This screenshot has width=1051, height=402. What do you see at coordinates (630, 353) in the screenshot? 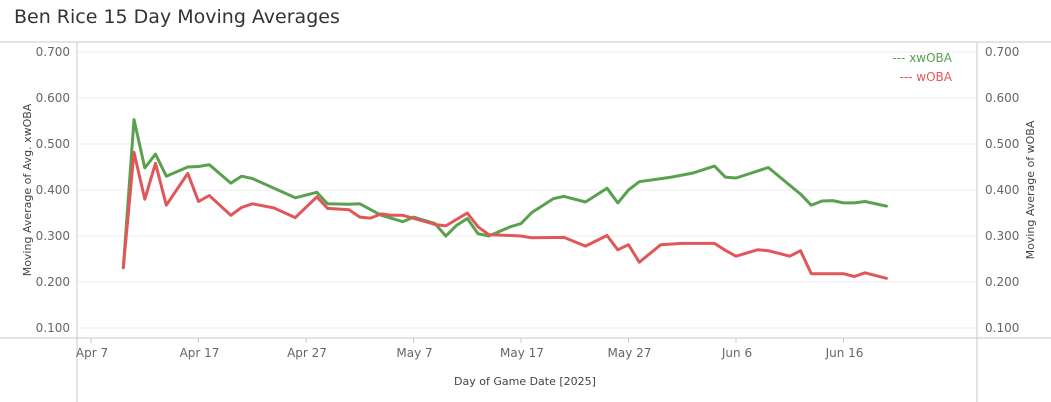
I see `x-tick-label: May 27` at bounding box center [630, 353].